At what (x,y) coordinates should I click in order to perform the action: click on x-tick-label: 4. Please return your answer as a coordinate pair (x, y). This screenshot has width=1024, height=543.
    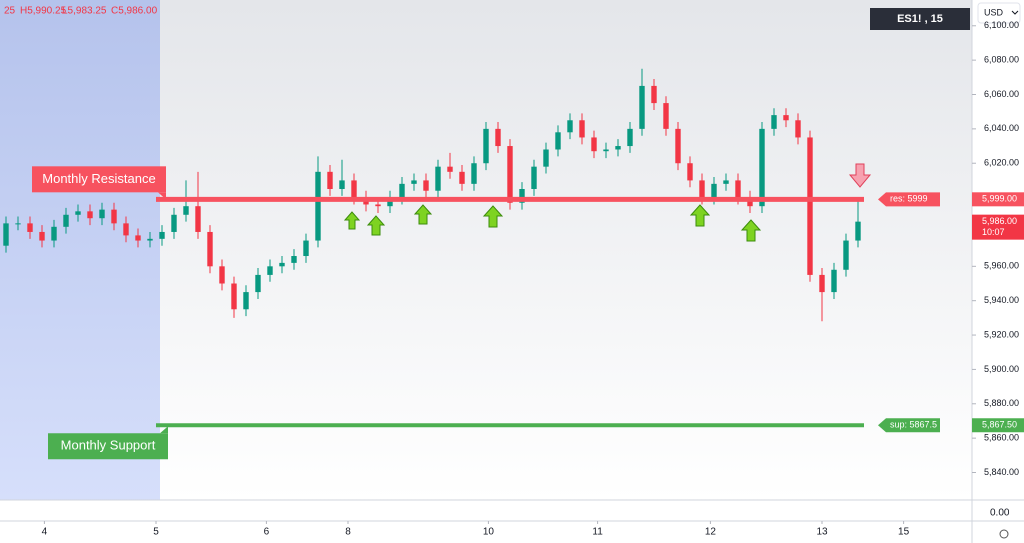
    Looking at the image, I should click on (45, 532).